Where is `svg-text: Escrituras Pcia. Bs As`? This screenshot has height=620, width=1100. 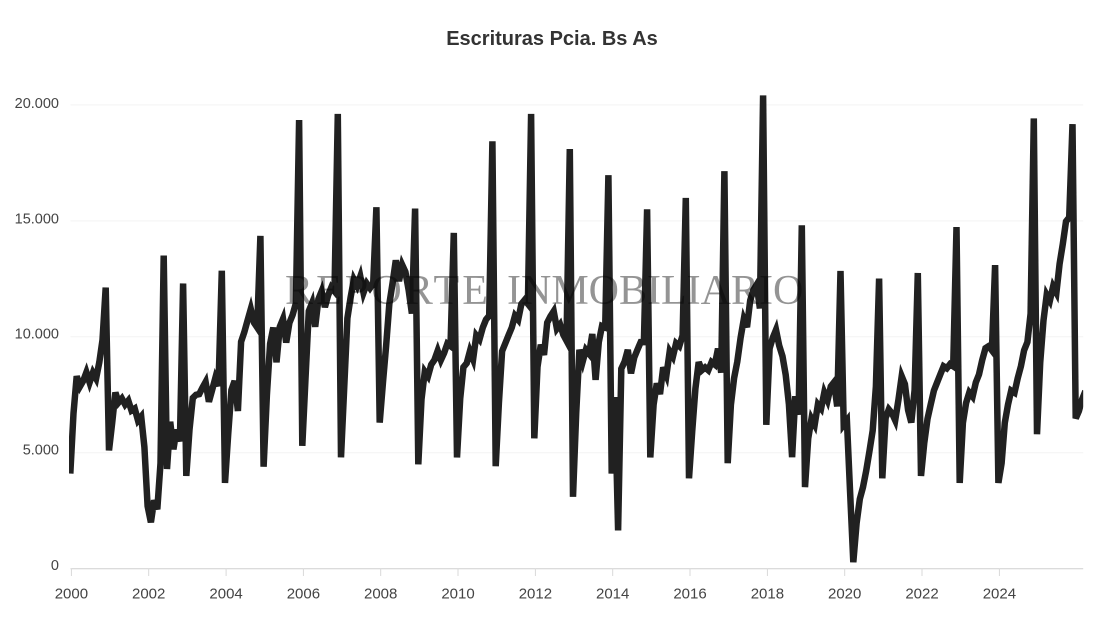 svg-text: Escrituras Pcia. Bs As is located at coordinates (552, 39).